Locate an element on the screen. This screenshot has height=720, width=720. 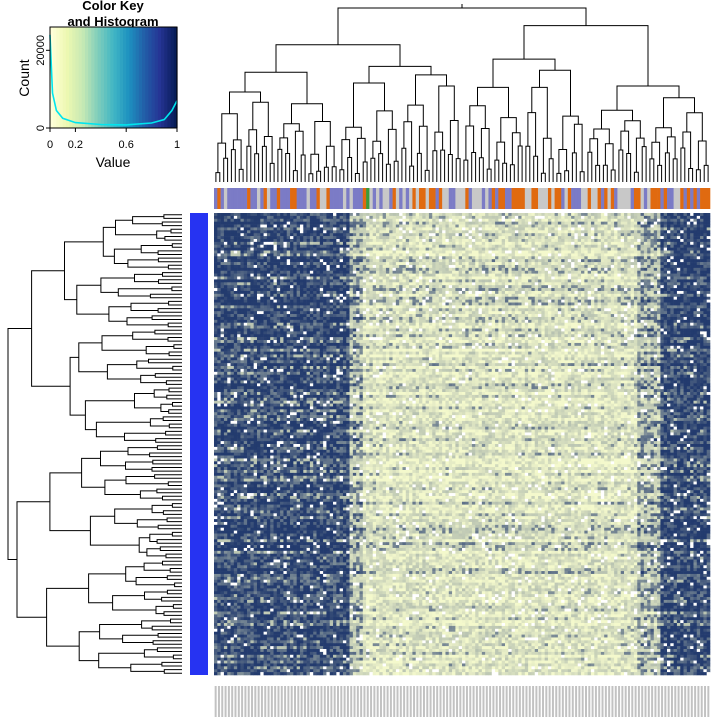
color-key-x-tick-label: 1 is located at coordinates (177, 145).